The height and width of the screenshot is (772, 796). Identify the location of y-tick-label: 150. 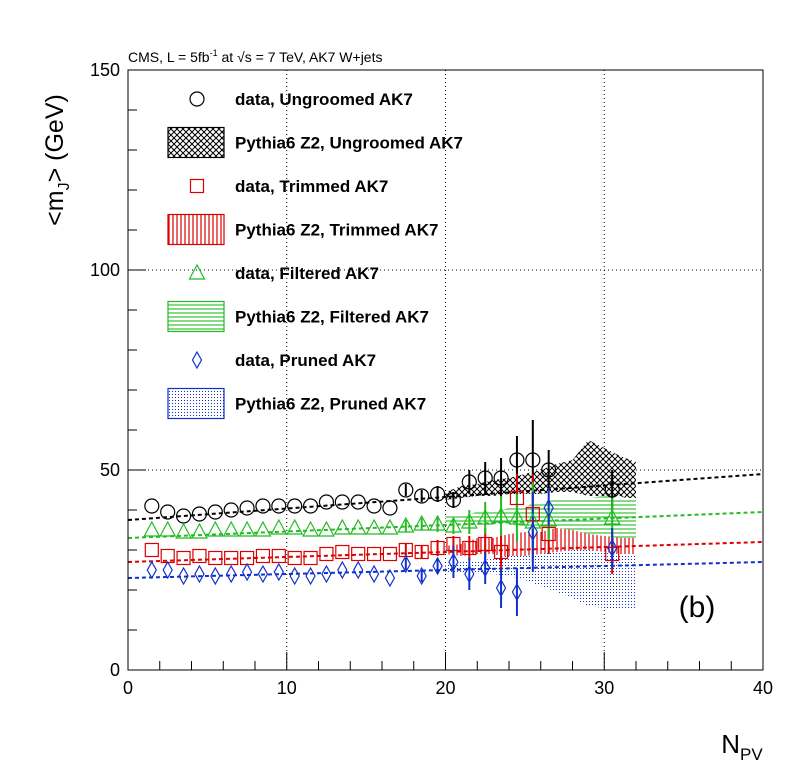
(105, 70).